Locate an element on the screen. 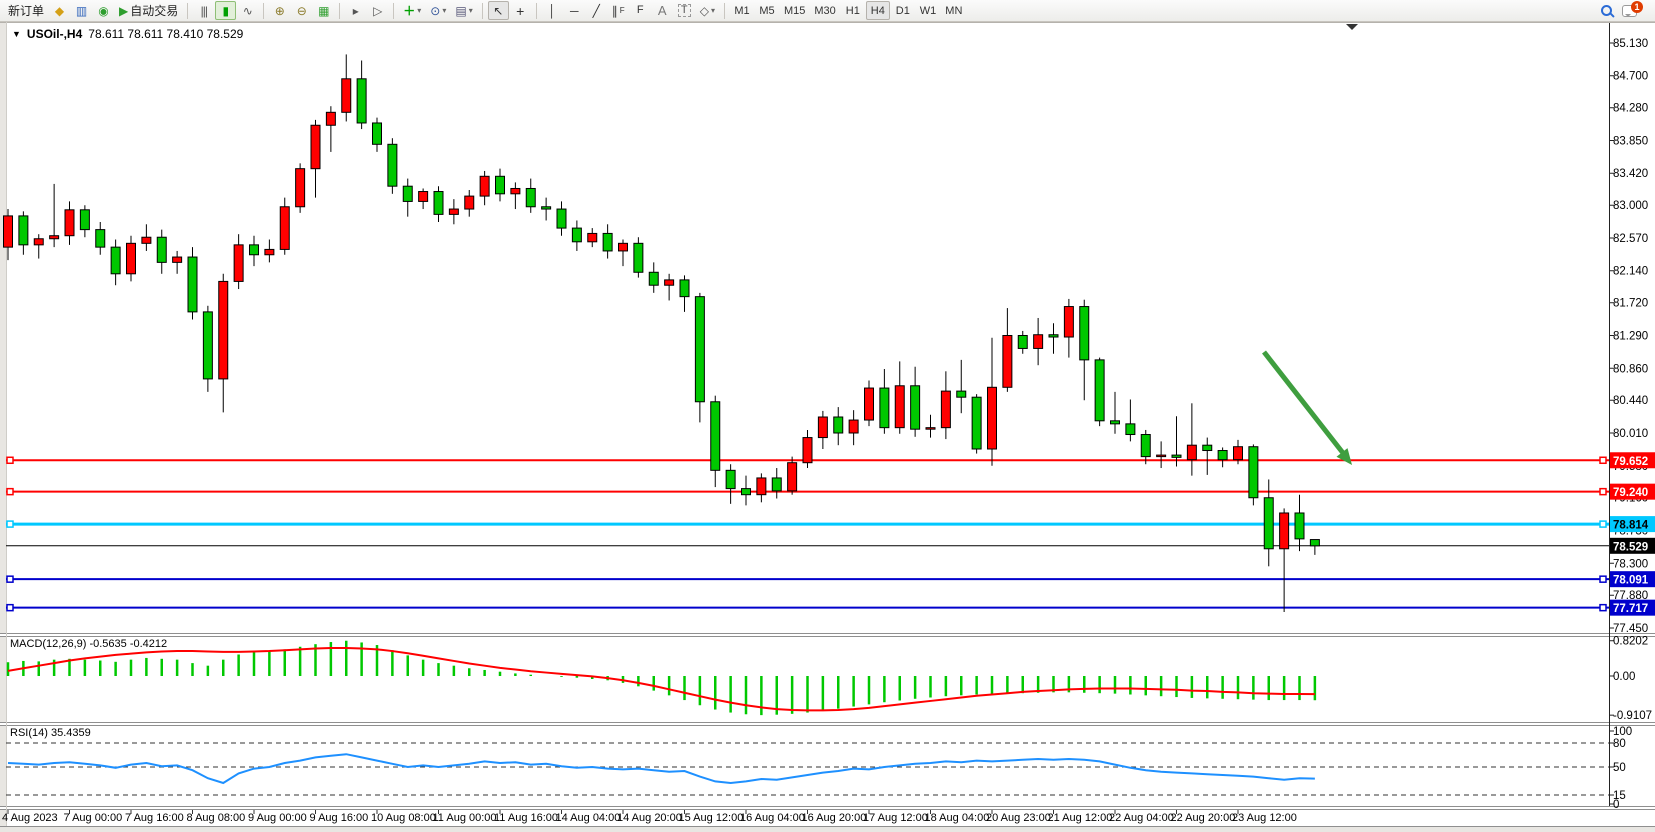 This screenshot has height=832, width=1655. price-badge-79.652: 79.652 is located at coordinates (1632, 460).